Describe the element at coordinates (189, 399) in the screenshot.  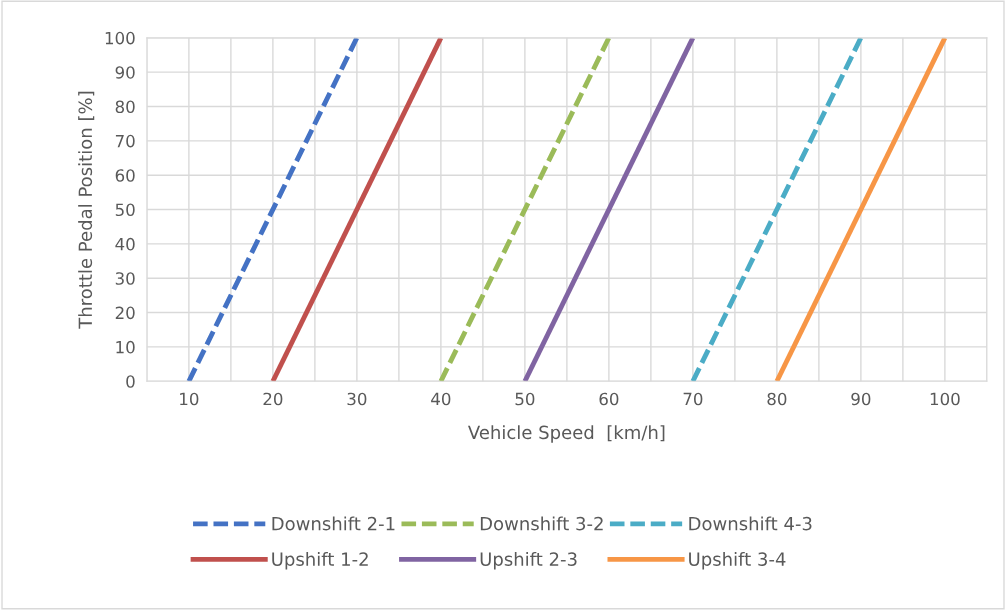
I see `x-tick-label: 10` at that location.